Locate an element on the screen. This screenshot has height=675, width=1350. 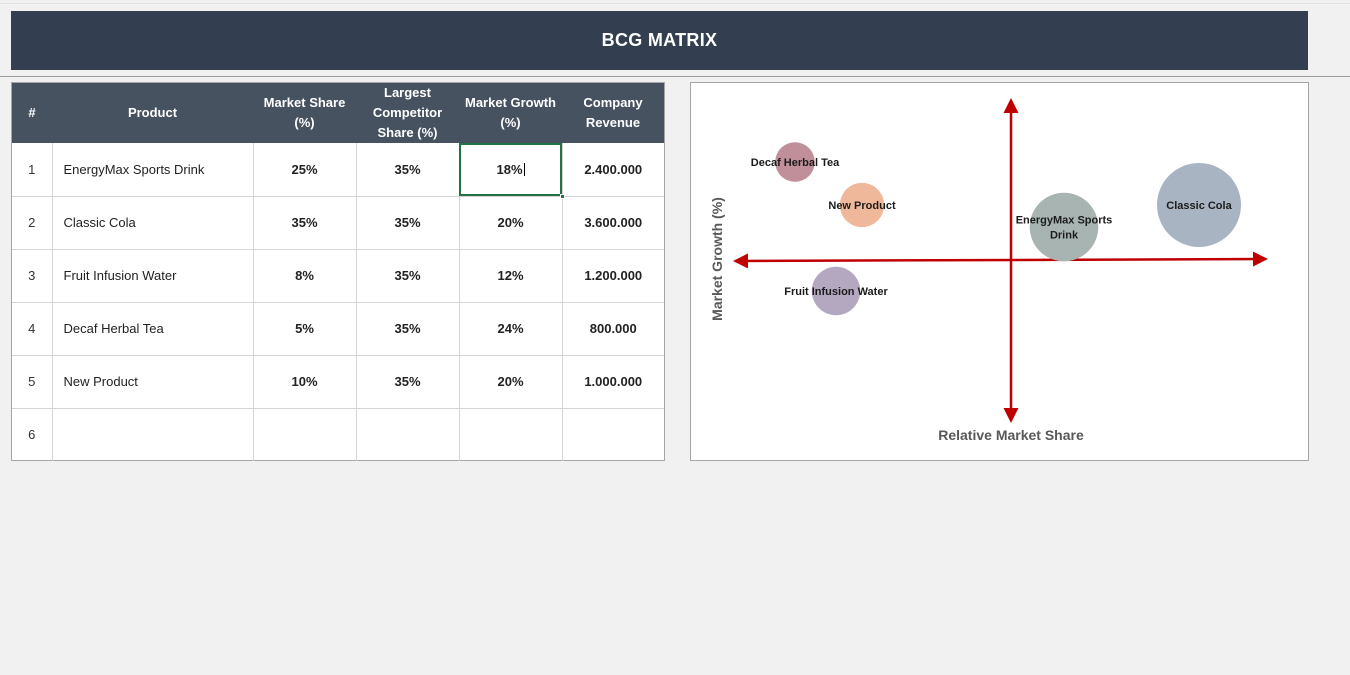
horizontal-axis is located at coordinates (1000, 260).